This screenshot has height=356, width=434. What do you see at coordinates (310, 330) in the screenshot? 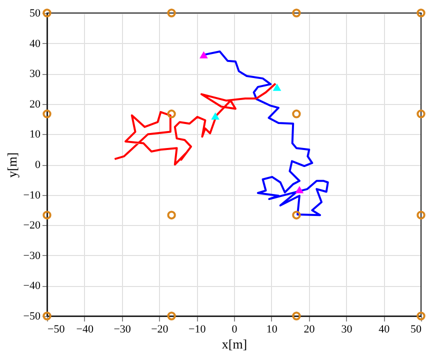
I see `x-tick-label: 20` at bounding box center [310, 330].